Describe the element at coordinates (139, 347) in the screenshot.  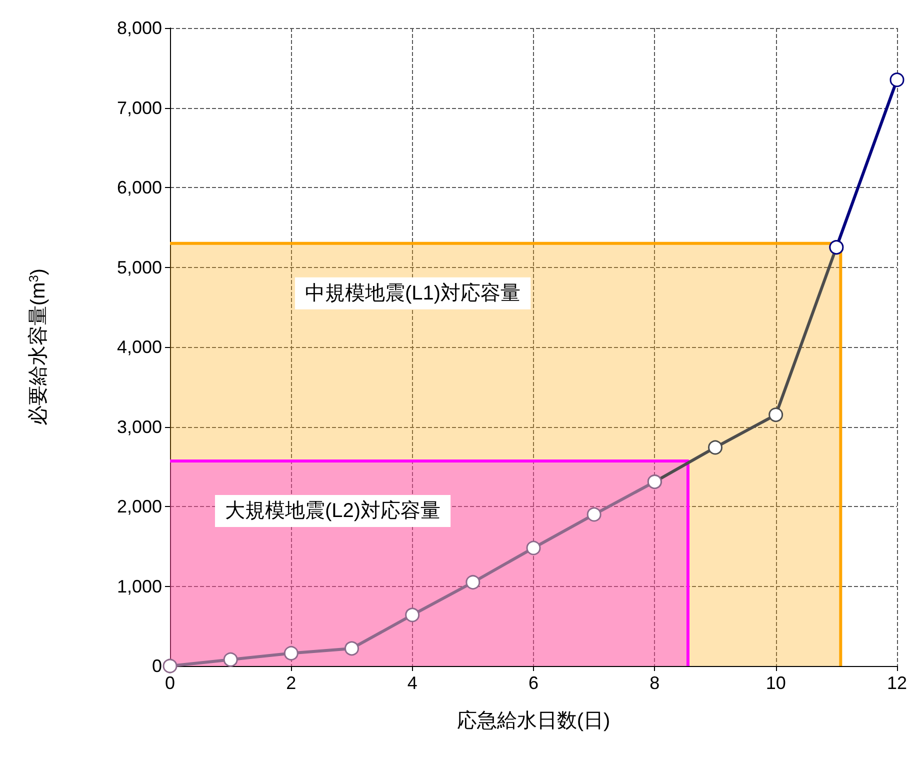
I see `y-tick-label: 4,000` at that location.